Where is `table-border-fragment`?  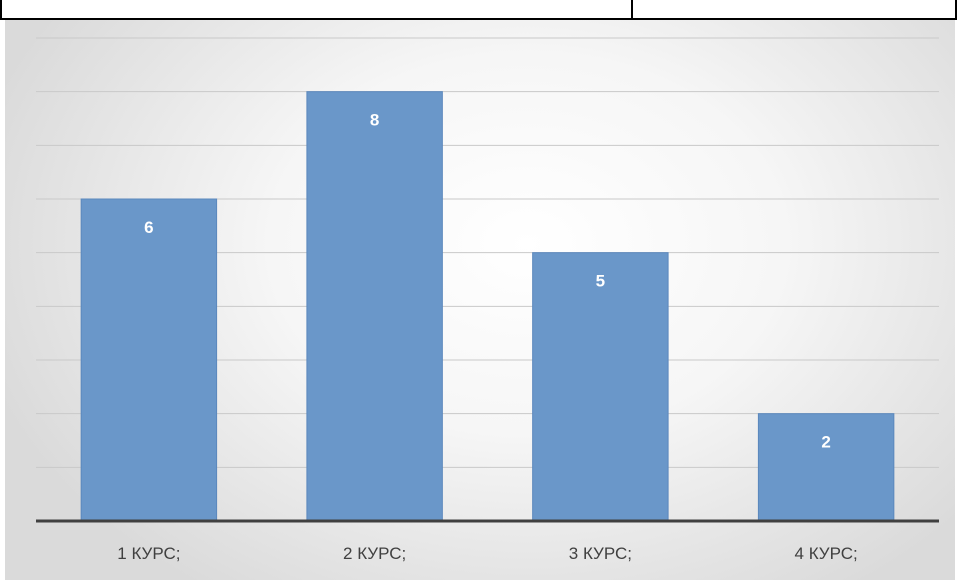
table-border-fragment is located at coordinates (478, 10).